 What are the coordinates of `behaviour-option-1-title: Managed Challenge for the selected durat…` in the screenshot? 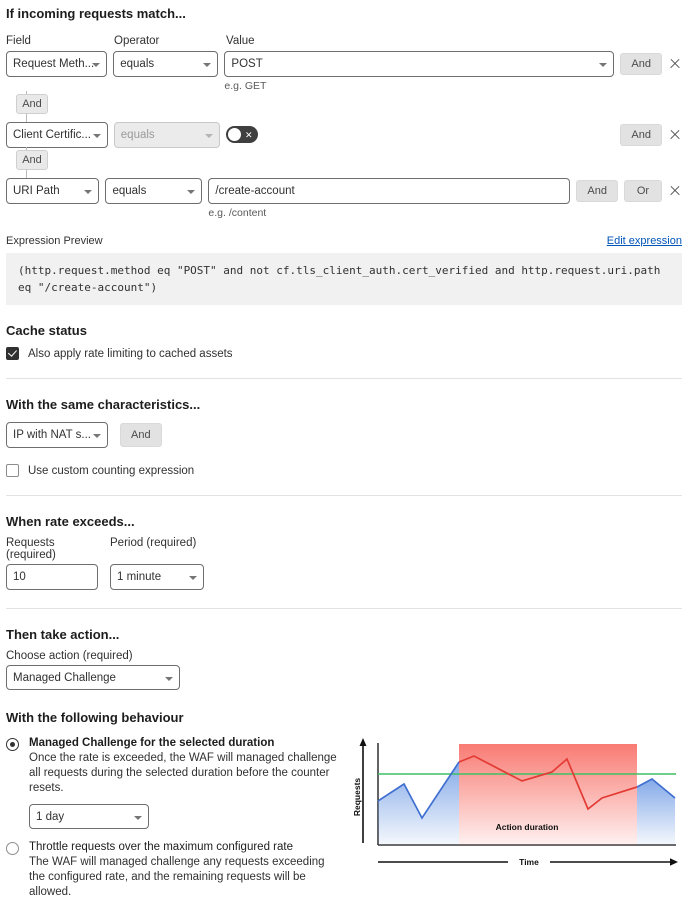 It's located at (152, 743).